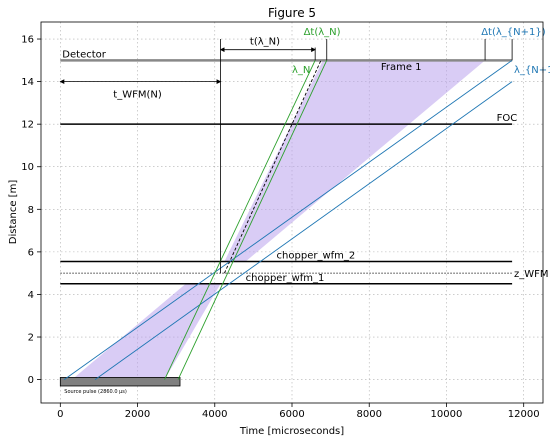  What do you see at coordinates (137, 95) in the screenshot?
I see `t-wfm-label: t_WFM(N)` at bounding box center [137, 95].